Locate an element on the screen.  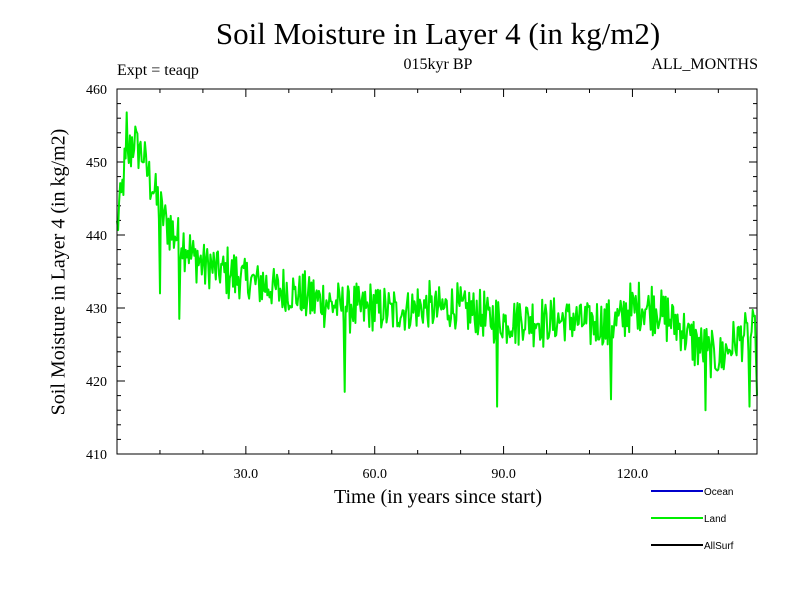
x-axis-label: Time (in years since start) is located at coordinates (438, 497).